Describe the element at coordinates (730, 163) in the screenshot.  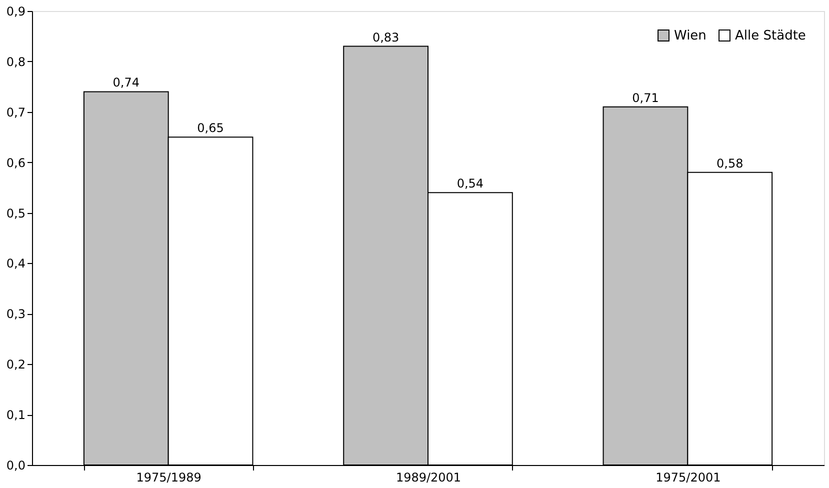
I see `data-label: 0,58` at that location.